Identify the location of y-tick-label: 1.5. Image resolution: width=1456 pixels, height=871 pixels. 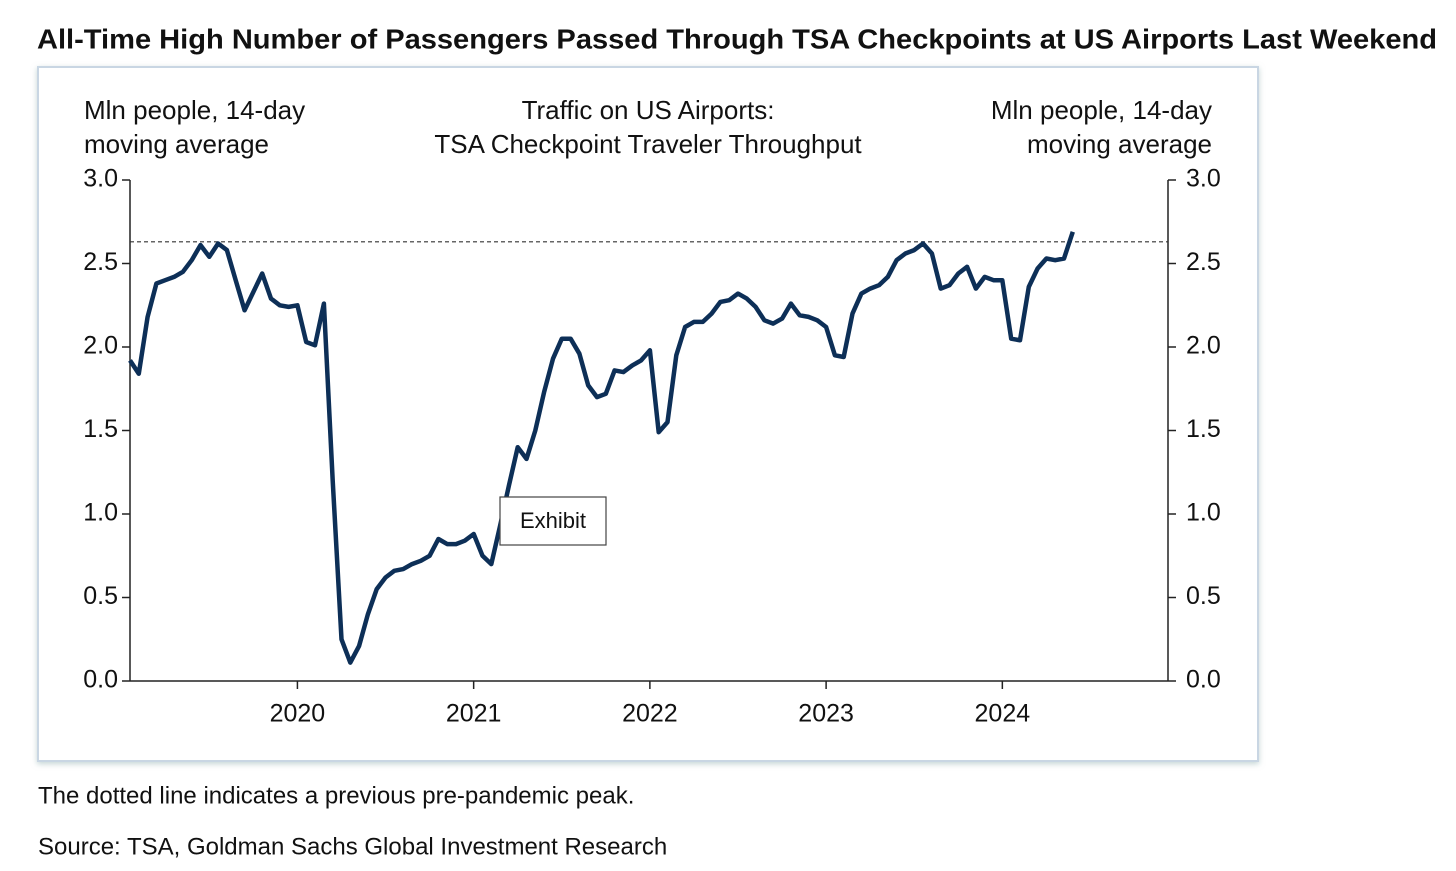
(100, 429).